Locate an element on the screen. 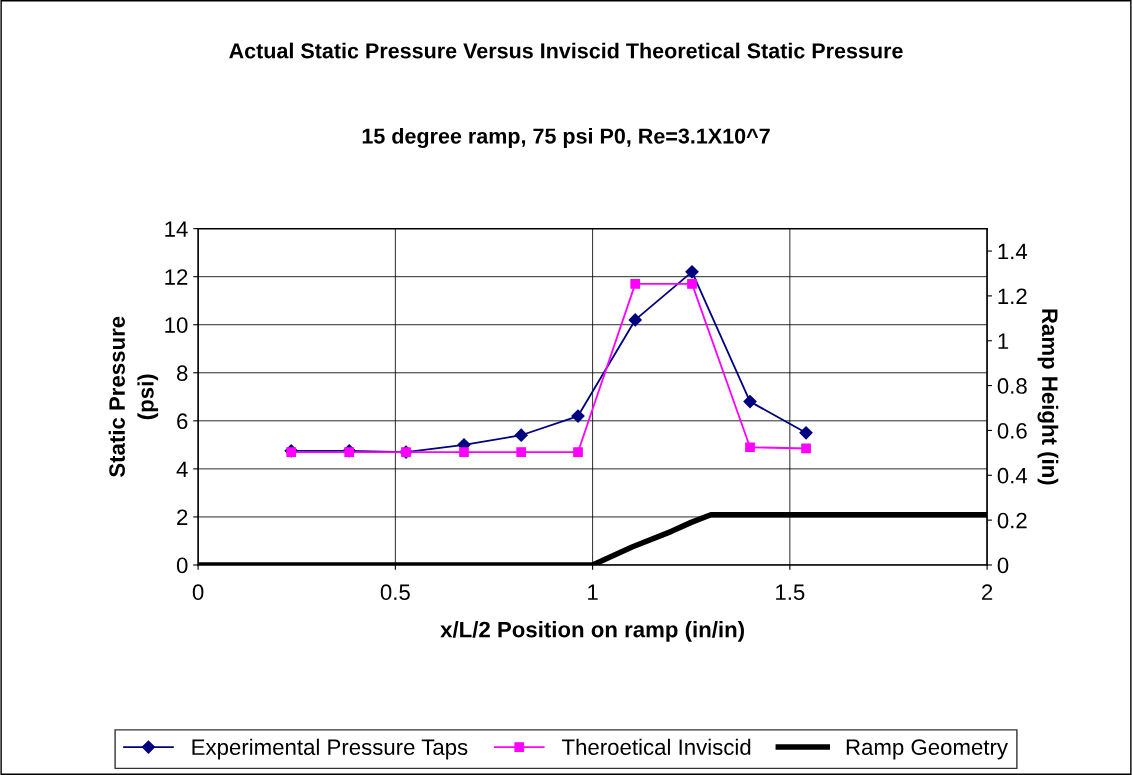 This screenshot has width=1132, height=775. y-tick-label: 8 is located at coordinates (182, 373).